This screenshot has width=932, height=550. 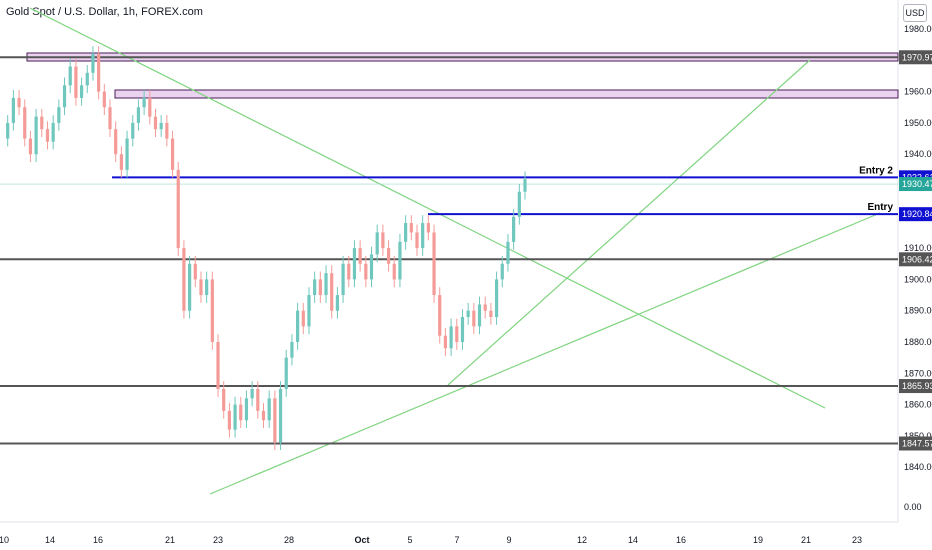 I want to click on price-tag-label: 1847.57, so click(x=917, y=444).